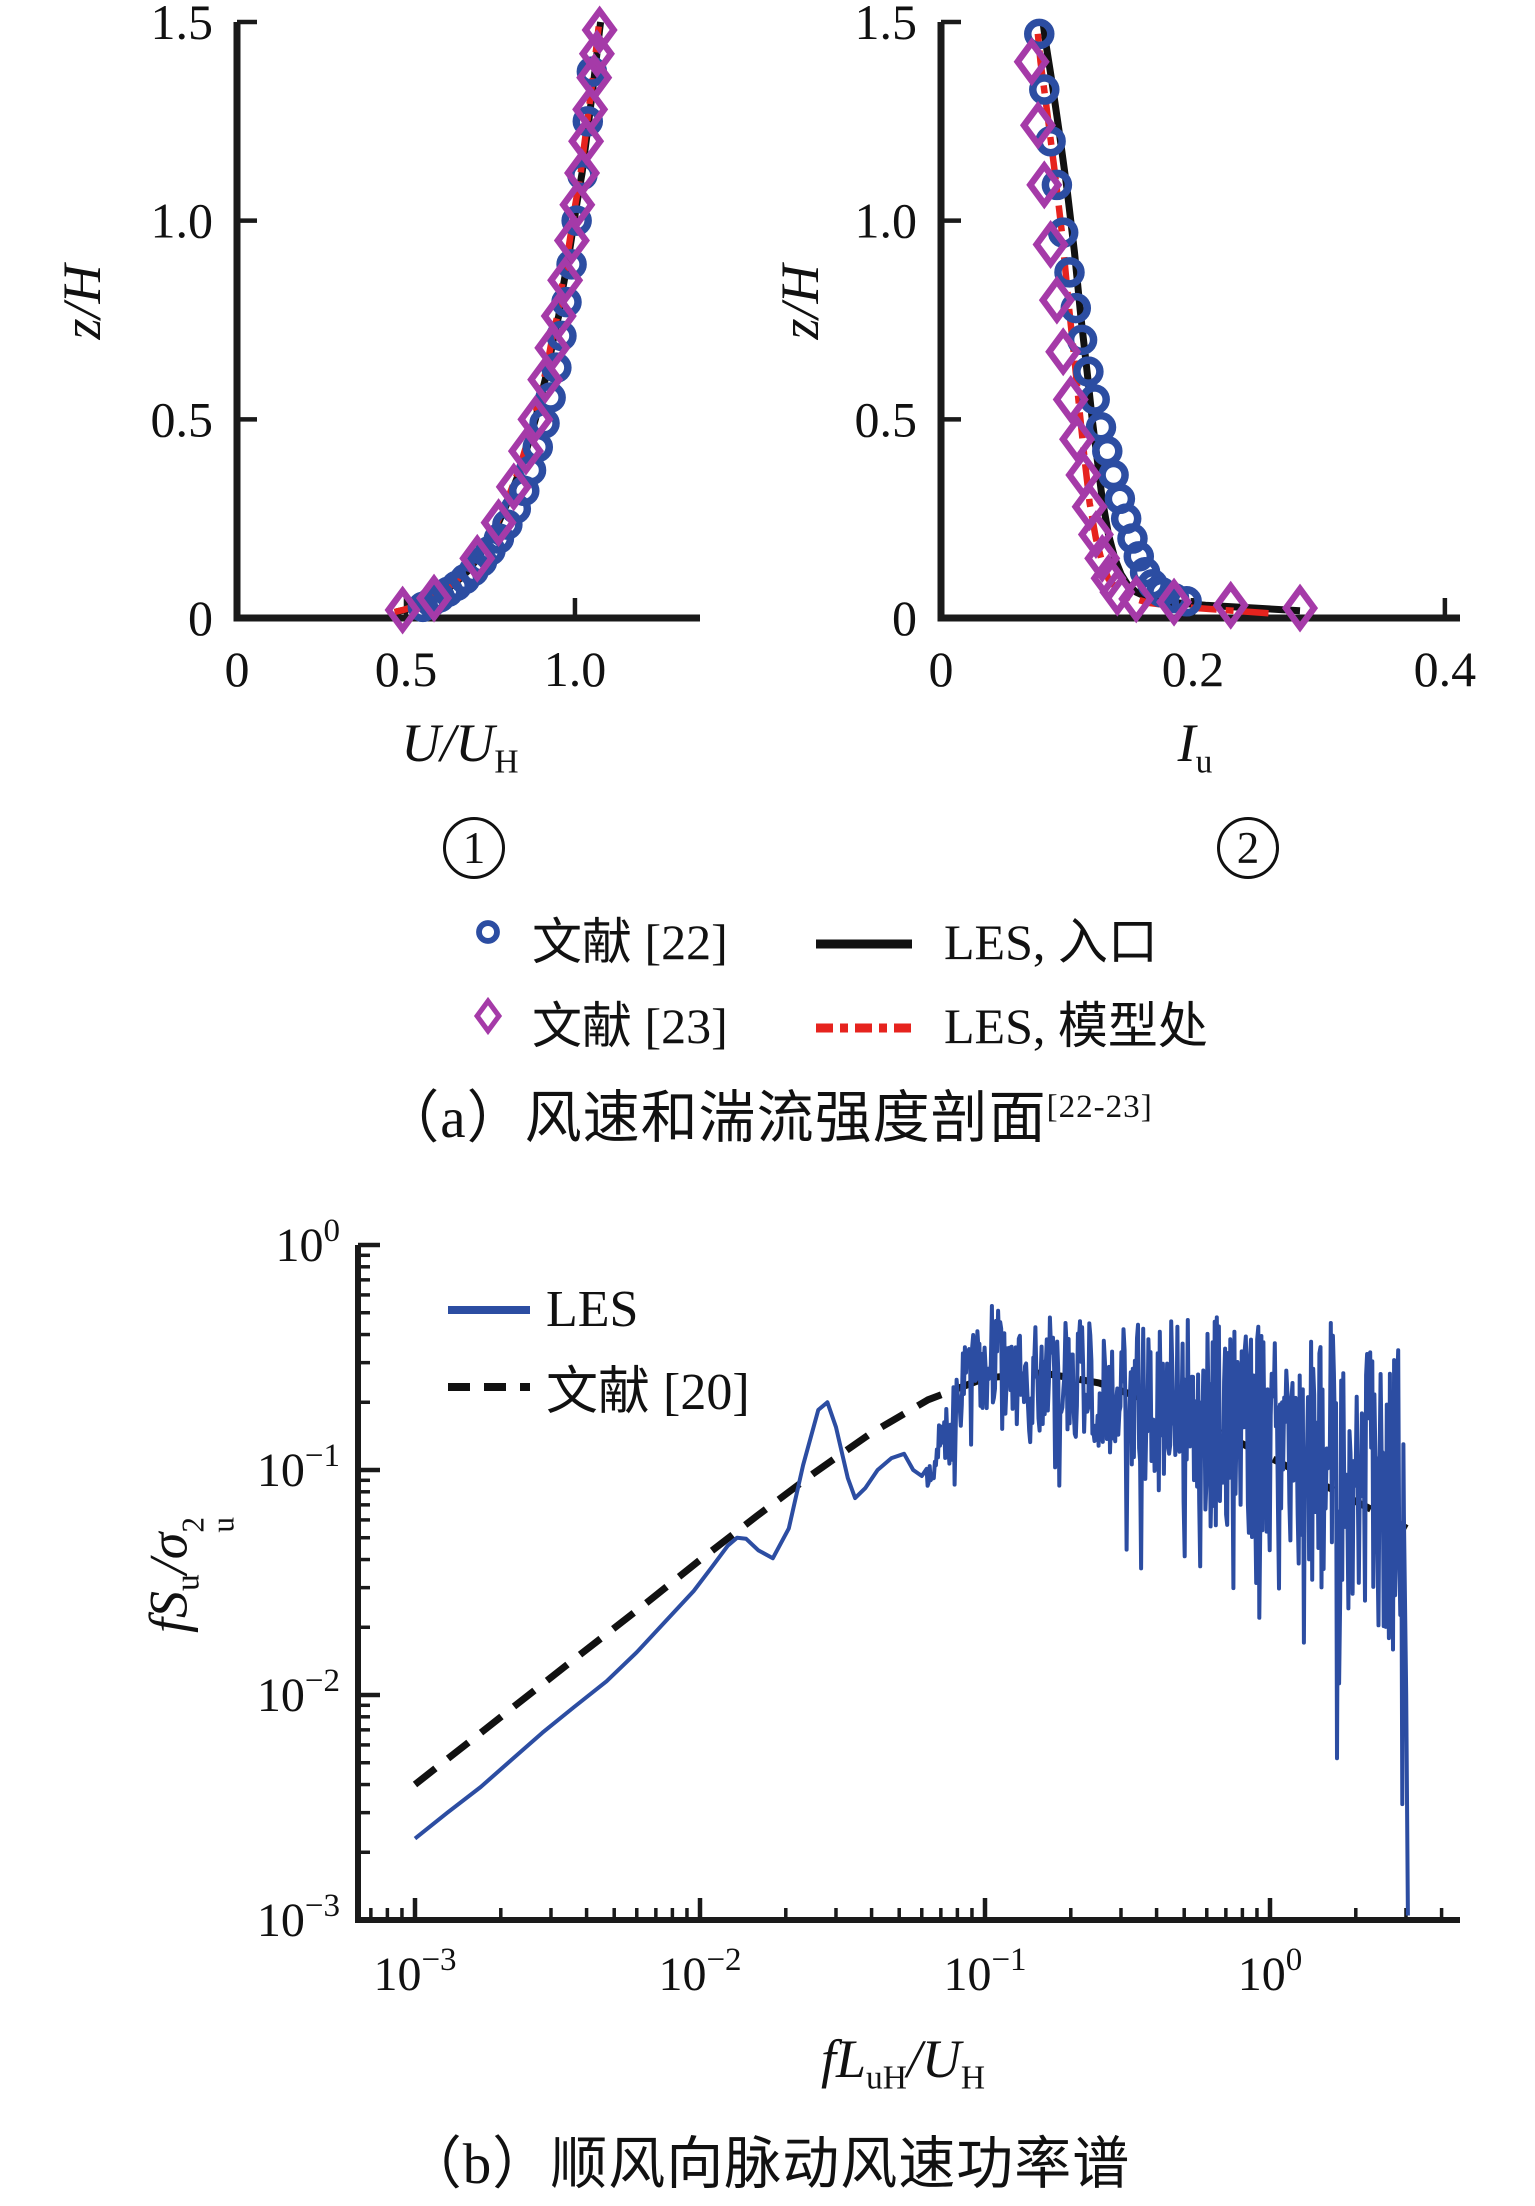 This screenshot has width=1535, height=2206. I want to click on y-tick-label: 10⁰, so click(308, 1242).